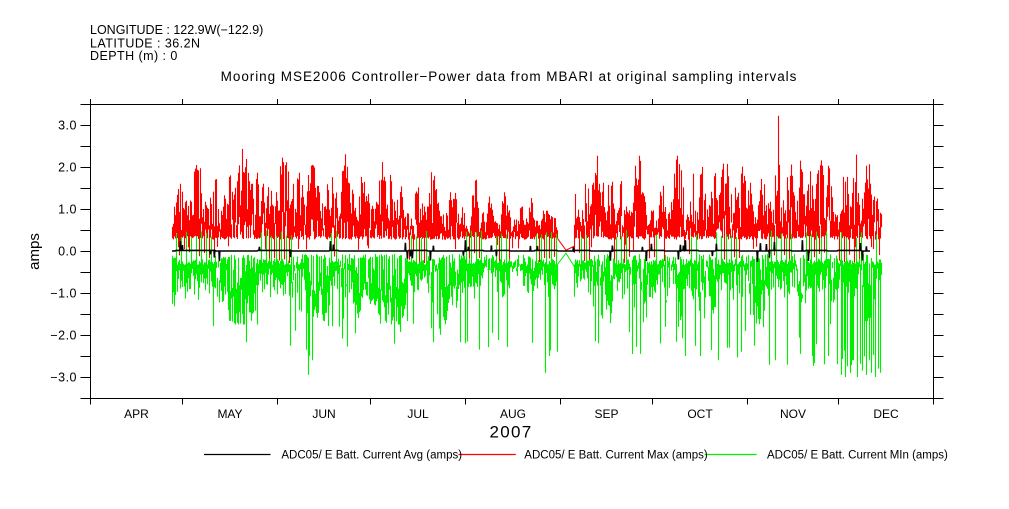 The height and width of the screenshot is (509, 1009). I want to click on svg-text: −3.0, so click(63, 377).